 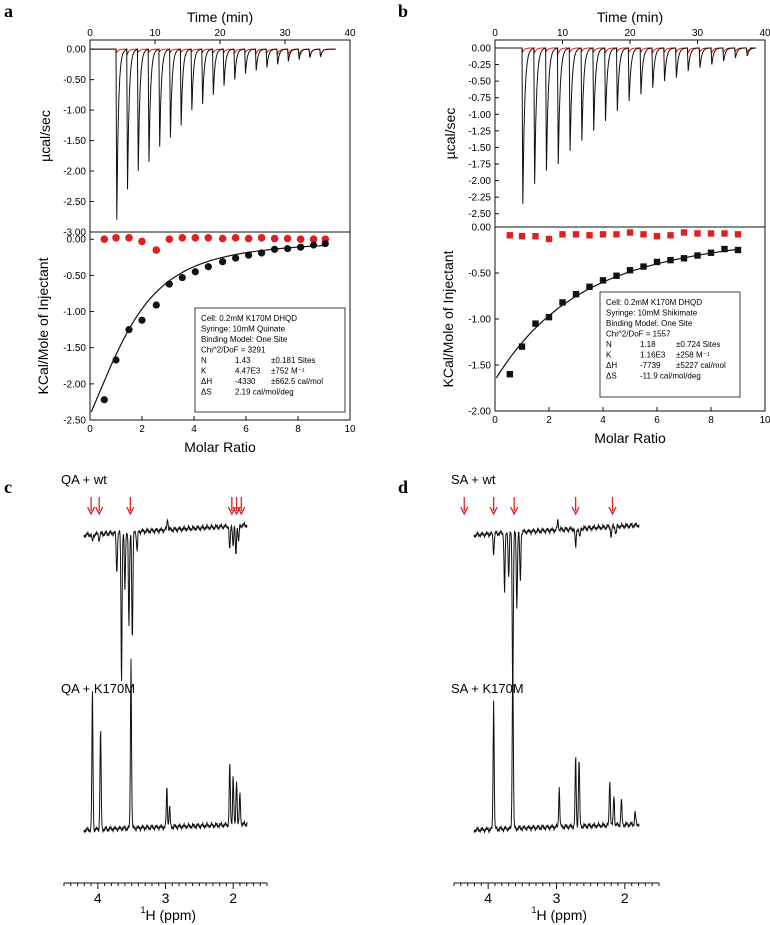 What do you see at coordinates (495, 33) in the screenshot?
I see `top-x-tick-label: 0` at bounding box center [495, 33].